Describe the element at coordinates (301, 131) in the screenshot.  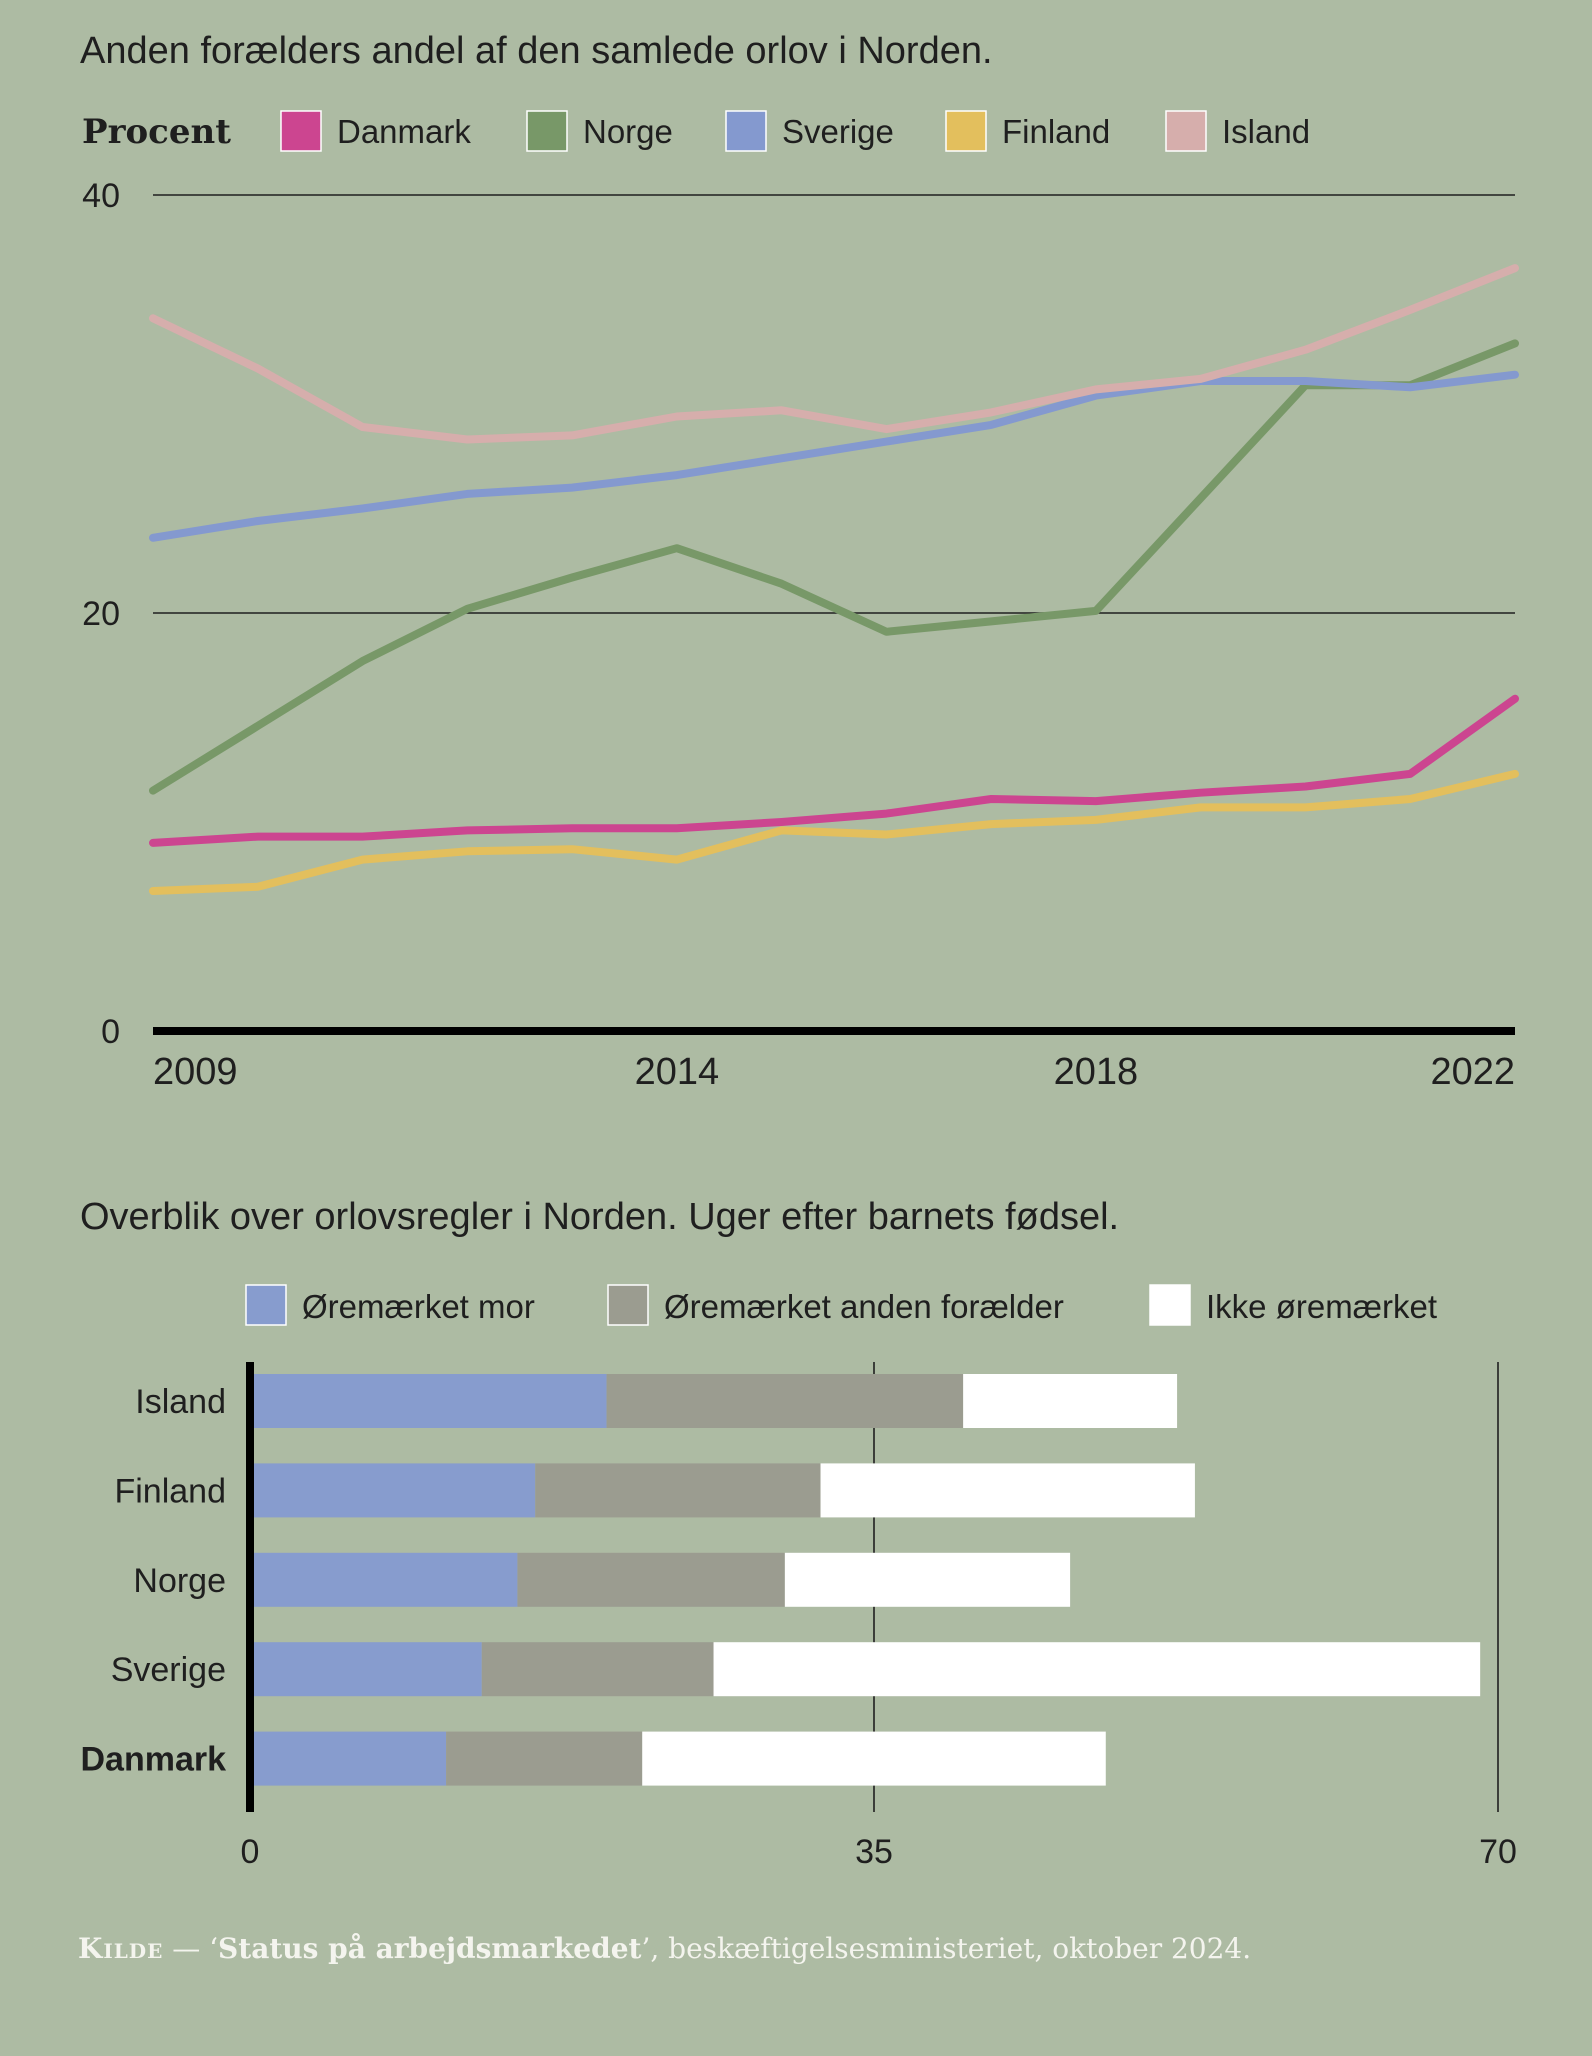
I see `legend-swatch-danmark` at that location.